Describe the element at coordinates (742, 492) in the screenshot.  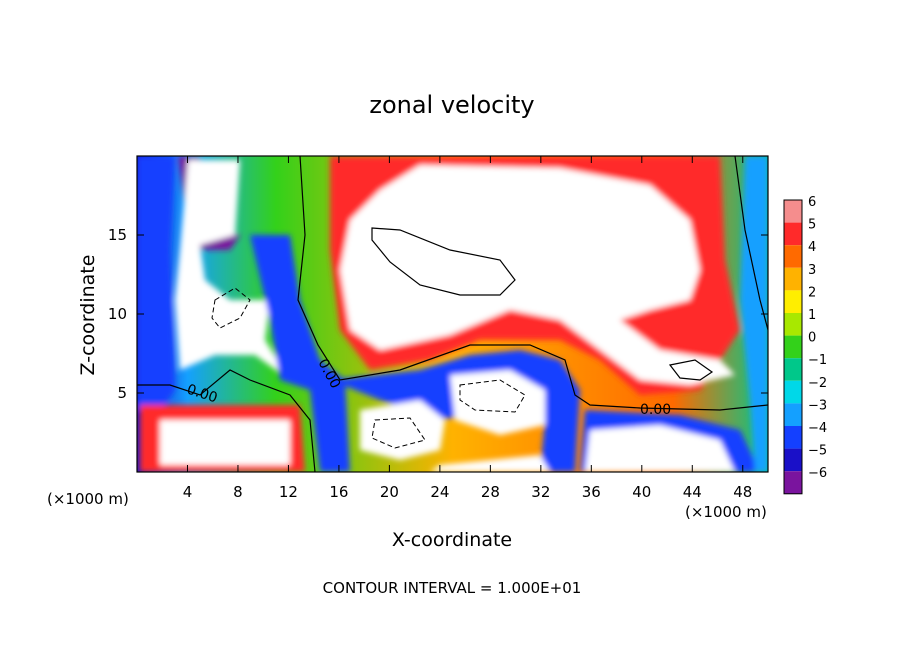
I see `x-tick-label: 48` at that location.